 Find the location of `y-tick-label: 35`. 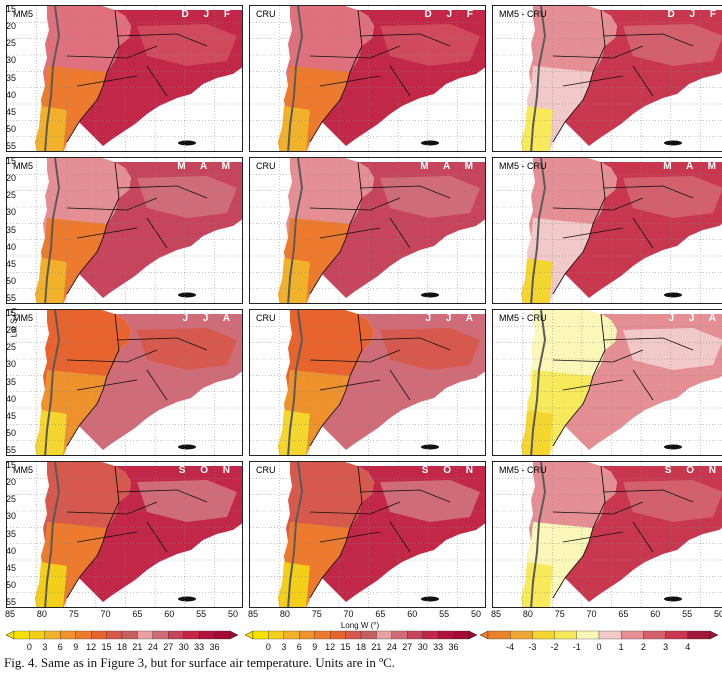

y-tick-label: 35 is located at coordinates (11, 77).